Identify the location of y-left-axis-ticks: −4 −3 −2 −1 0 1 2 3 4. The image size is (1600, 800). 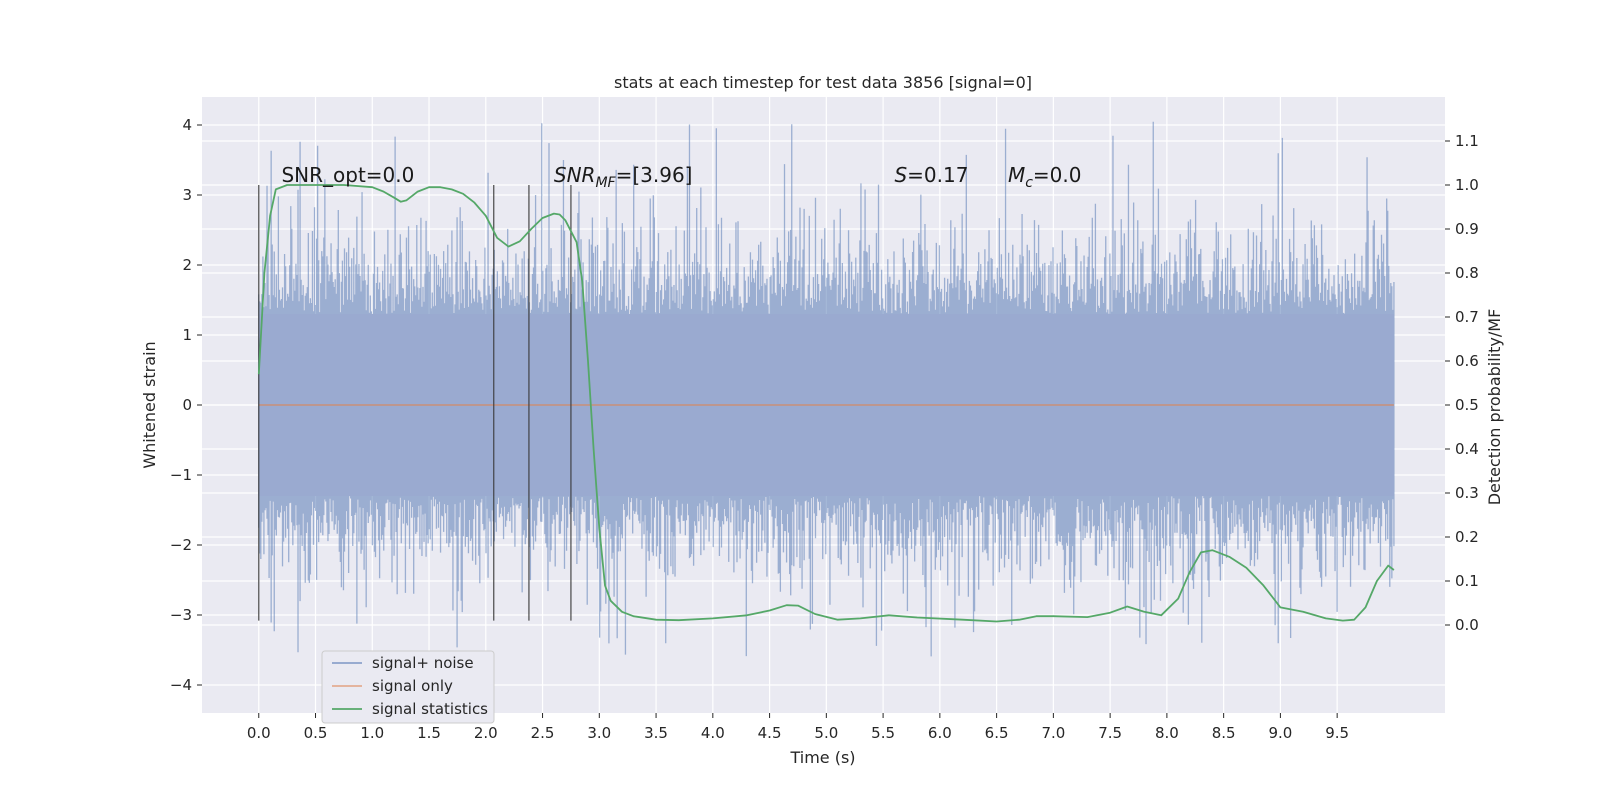
(186, 405).